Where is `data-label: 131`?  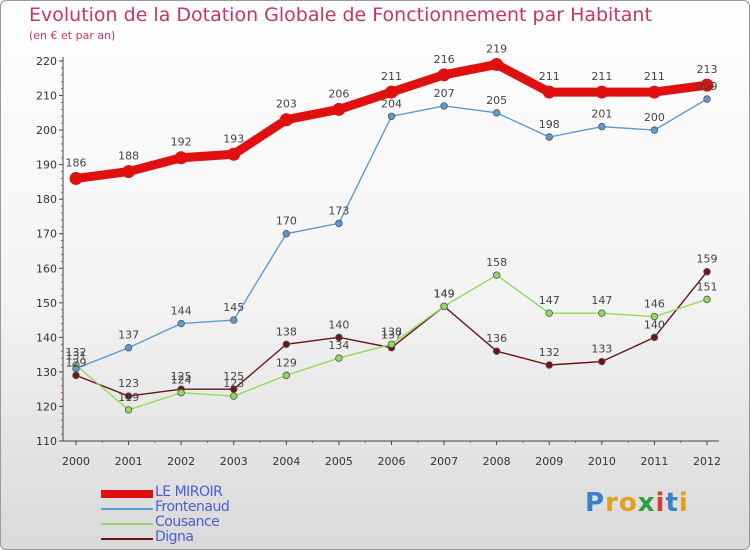 data-label: 131 is located at coordinates (76, 355).